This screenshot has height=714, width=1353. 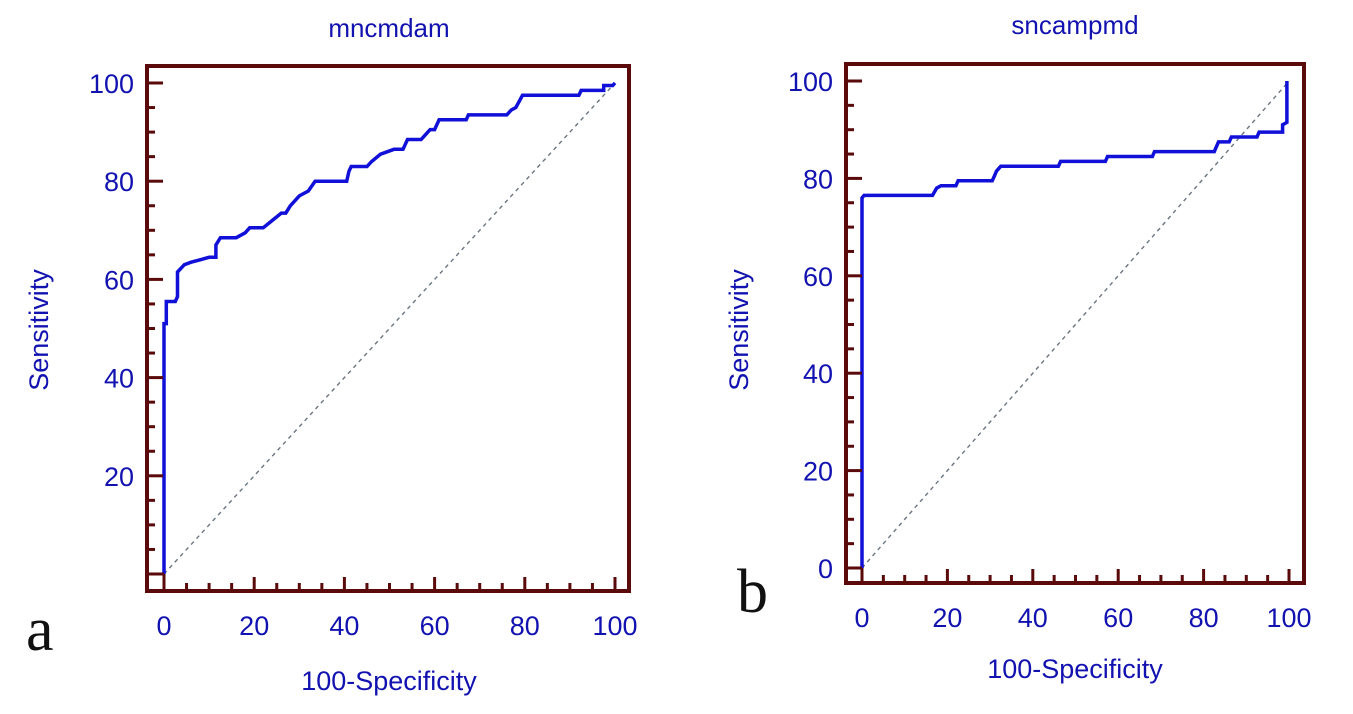 I want to click on chart-title: sncampmd, so click(x=1074, y=25).